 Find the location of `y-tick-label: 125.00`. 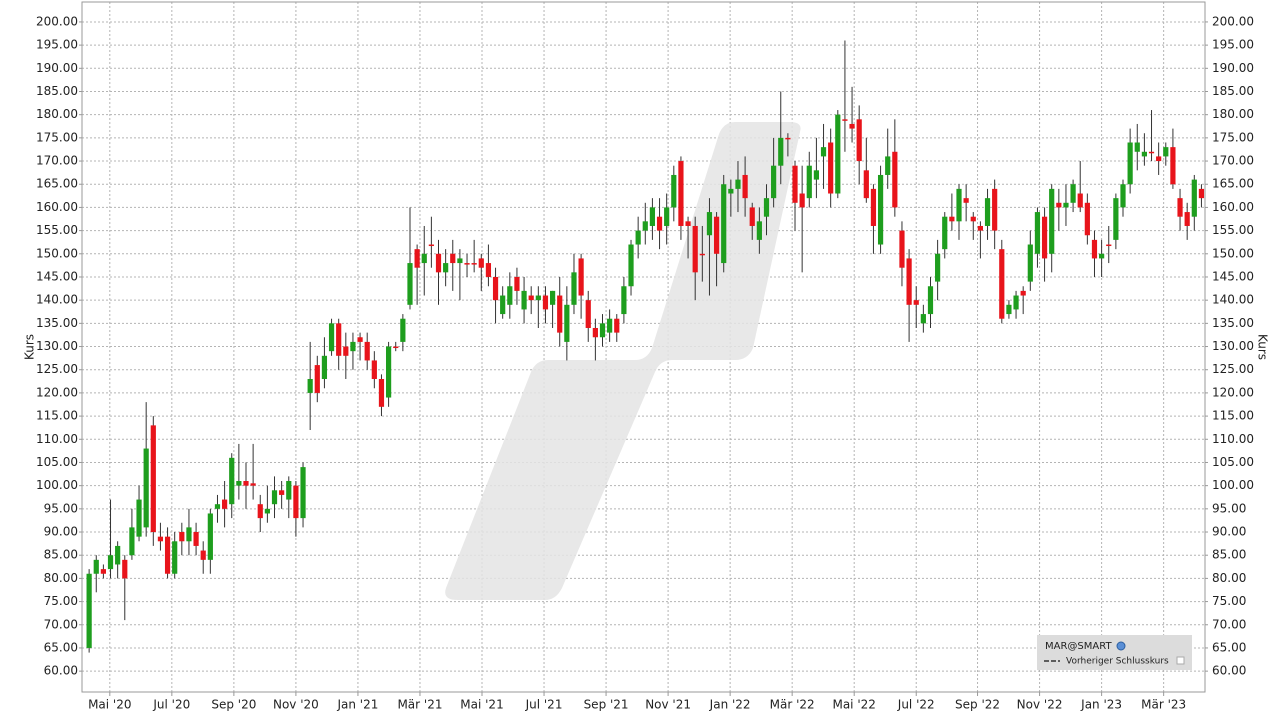

y-tick-label: 125.00 is located at coordinates (57, 369).